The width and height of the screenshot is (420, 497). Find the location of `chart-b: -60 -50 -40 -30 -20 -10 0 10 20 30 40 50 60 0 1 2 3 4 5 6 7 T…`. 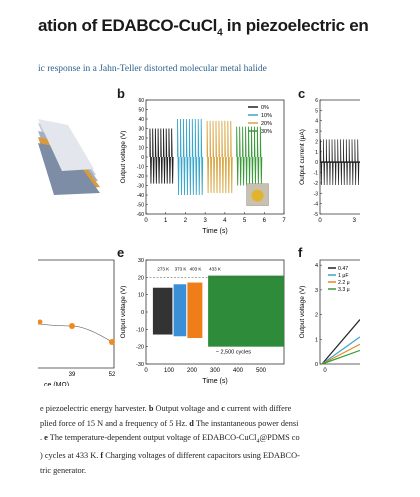

chart-b: -60 -50 -40 -30 -20 -10 0 10 20 30 40 50 60 0 1 2 3 4 5 6 7 T… is located at coordinates (203, 166).